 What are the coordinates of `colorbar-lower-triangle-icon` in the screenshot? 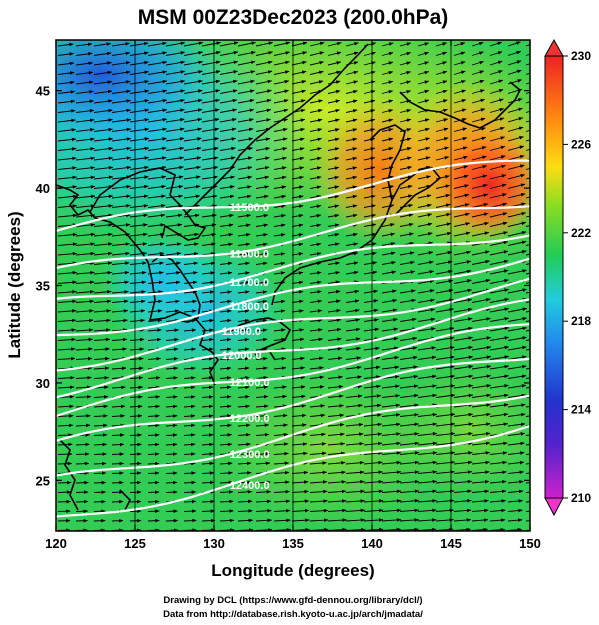 It's located at (554, 507).